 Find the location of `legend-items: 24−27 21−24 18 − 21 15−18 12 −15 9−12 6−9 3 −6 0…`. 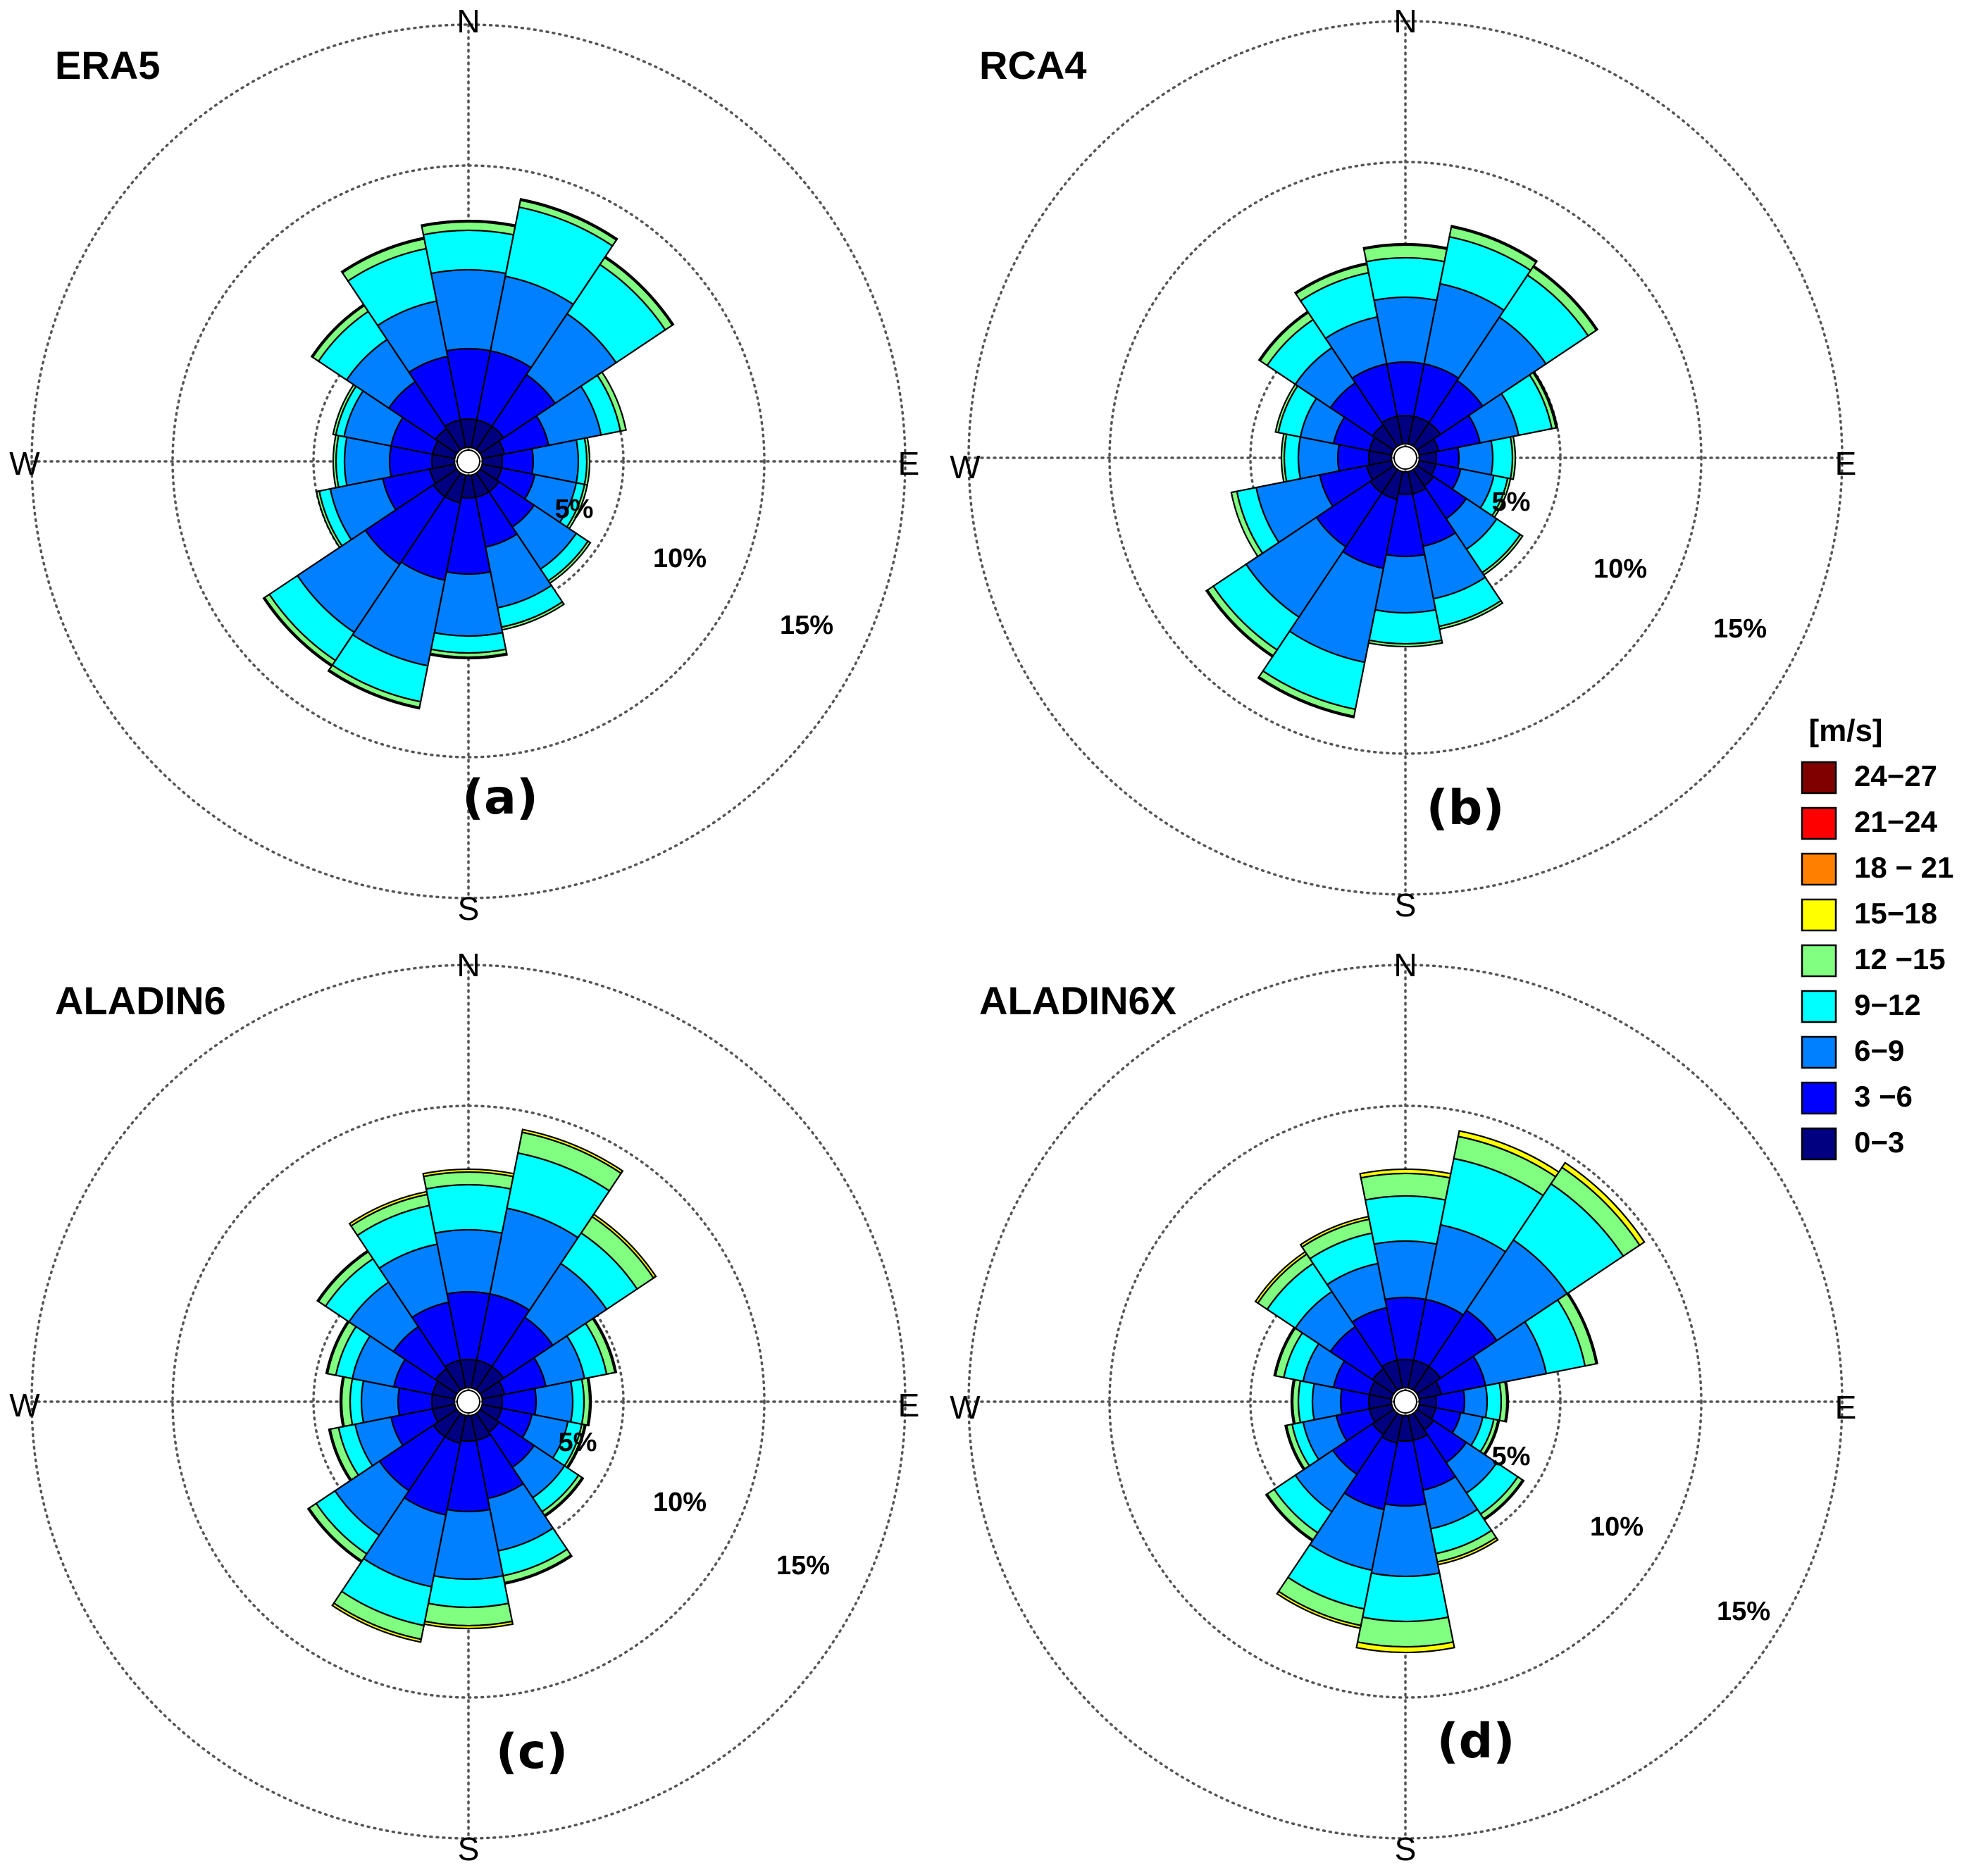

legend-items: 24−27 21−24 18 − 21 15−18 12 −15 9−12 6−9 3 −6 0… is located at coordinates (1877, 960).